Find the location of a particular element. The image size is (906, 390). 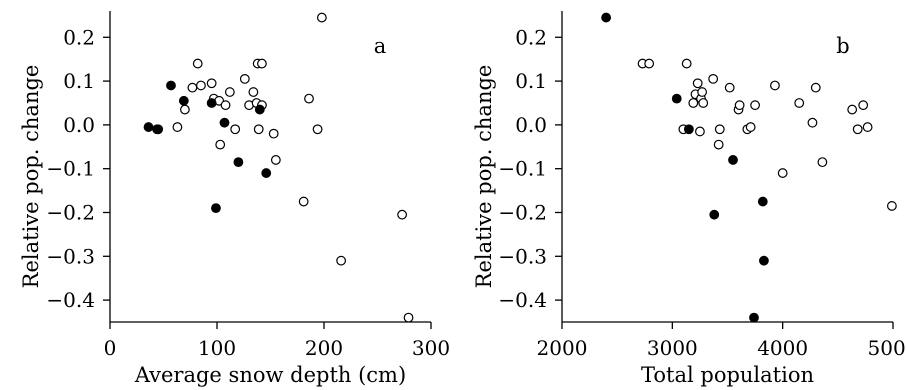

x-tick-label: 3000 is located at coordinates (672, 348).